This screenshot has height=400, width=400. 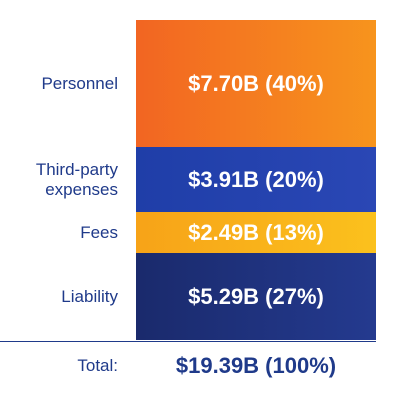 What do you see at coordinates (76, 169) in the screenshot?
I see `category-label-line: Third-party` at bounding box center [76, 169].